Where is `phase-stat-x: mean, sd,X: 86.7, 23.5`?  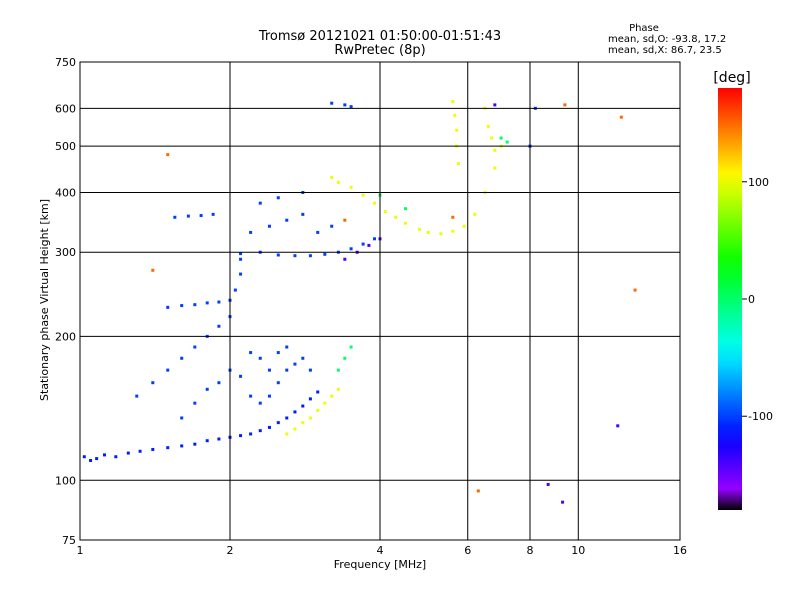 phase-stat-x: mean, sd,X: 86.7, 23.5 is located at coordinates (665, 50).